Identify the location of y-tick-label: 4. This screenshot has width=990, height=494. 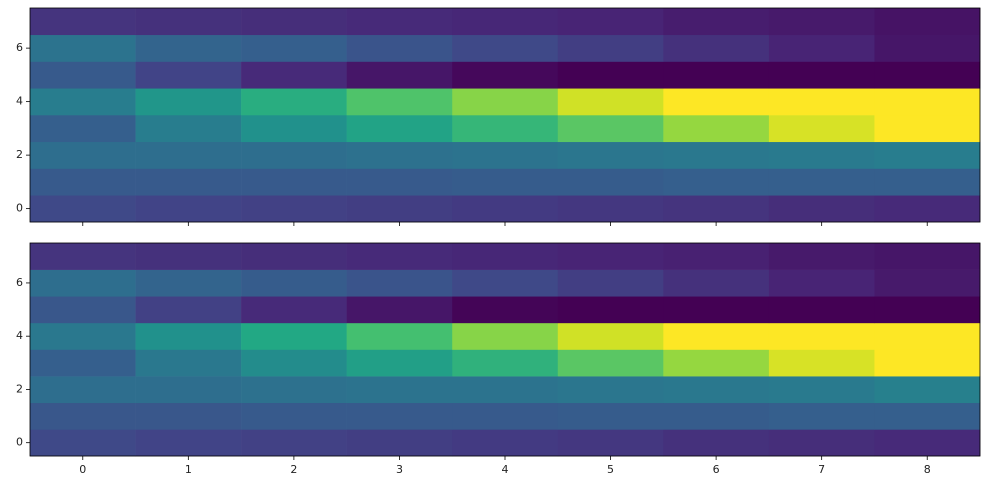
(19, 335).